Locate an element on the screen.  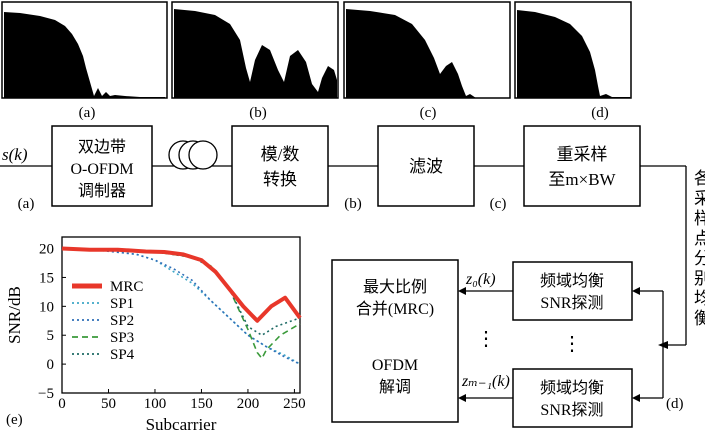
eq-top-line-2: SNR探测 is located at coordinates (571, 303).